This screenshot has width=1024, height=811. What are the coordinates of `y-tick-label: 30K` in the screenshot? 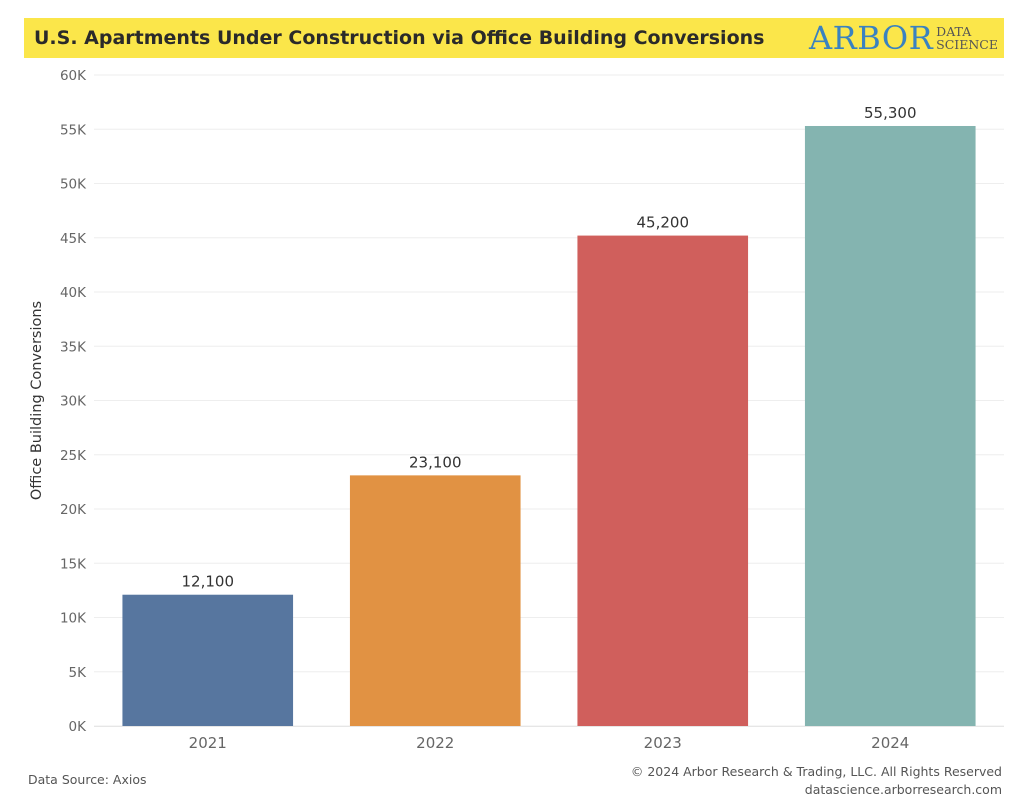 It's located at (73, 402).